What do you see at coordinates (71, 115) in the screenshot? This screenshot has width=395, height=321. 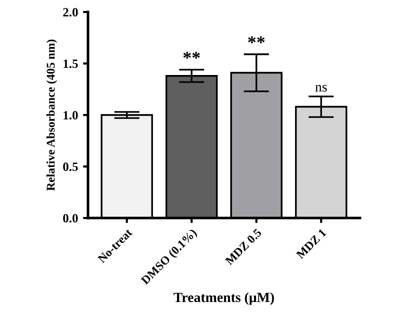 I see `y-tick-label: 1.0` at bounding box center [71, 115].